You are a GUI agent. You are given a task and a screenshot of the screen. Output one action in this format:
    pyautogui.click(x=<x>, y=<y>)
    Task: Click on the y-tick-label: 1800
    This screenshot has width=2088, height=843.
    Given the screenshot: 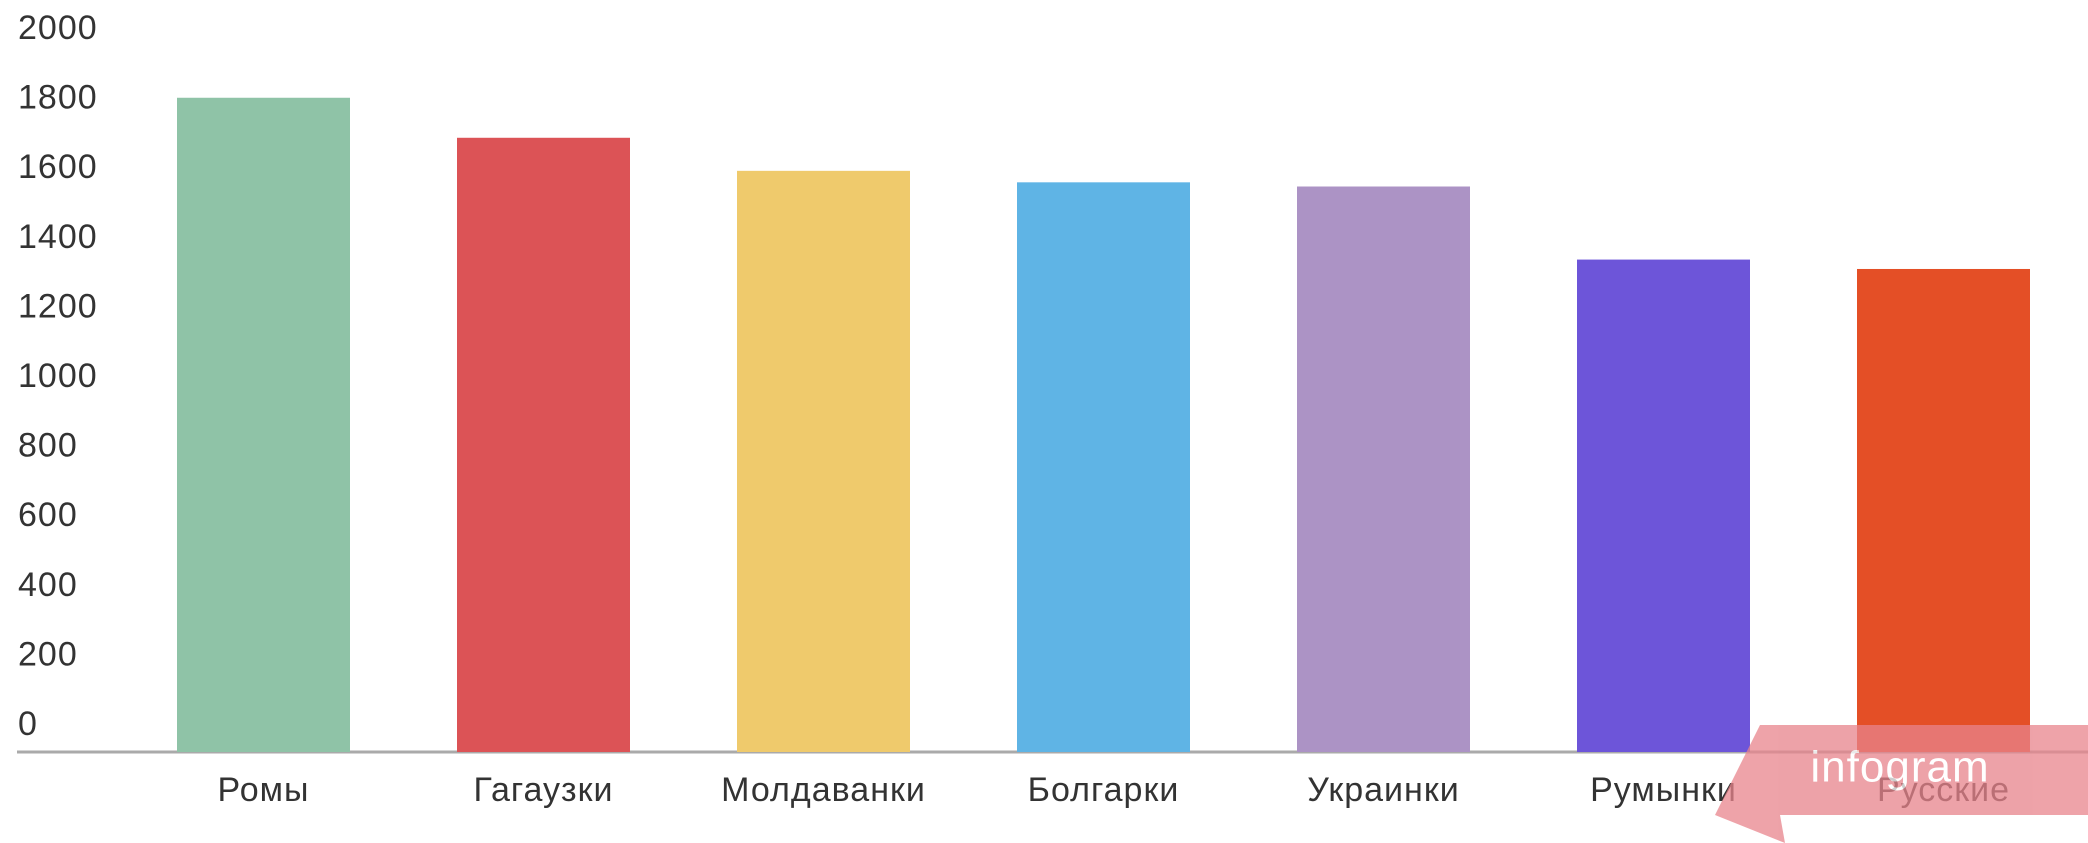 What is the action you would take?
    pyautogui.click(x=58, y=98)
    